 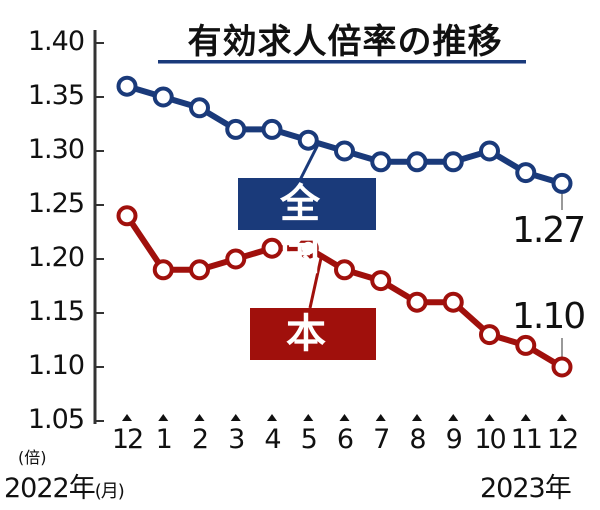 I want to click on y-unit-label: (倍), so click(x=32, y=457).